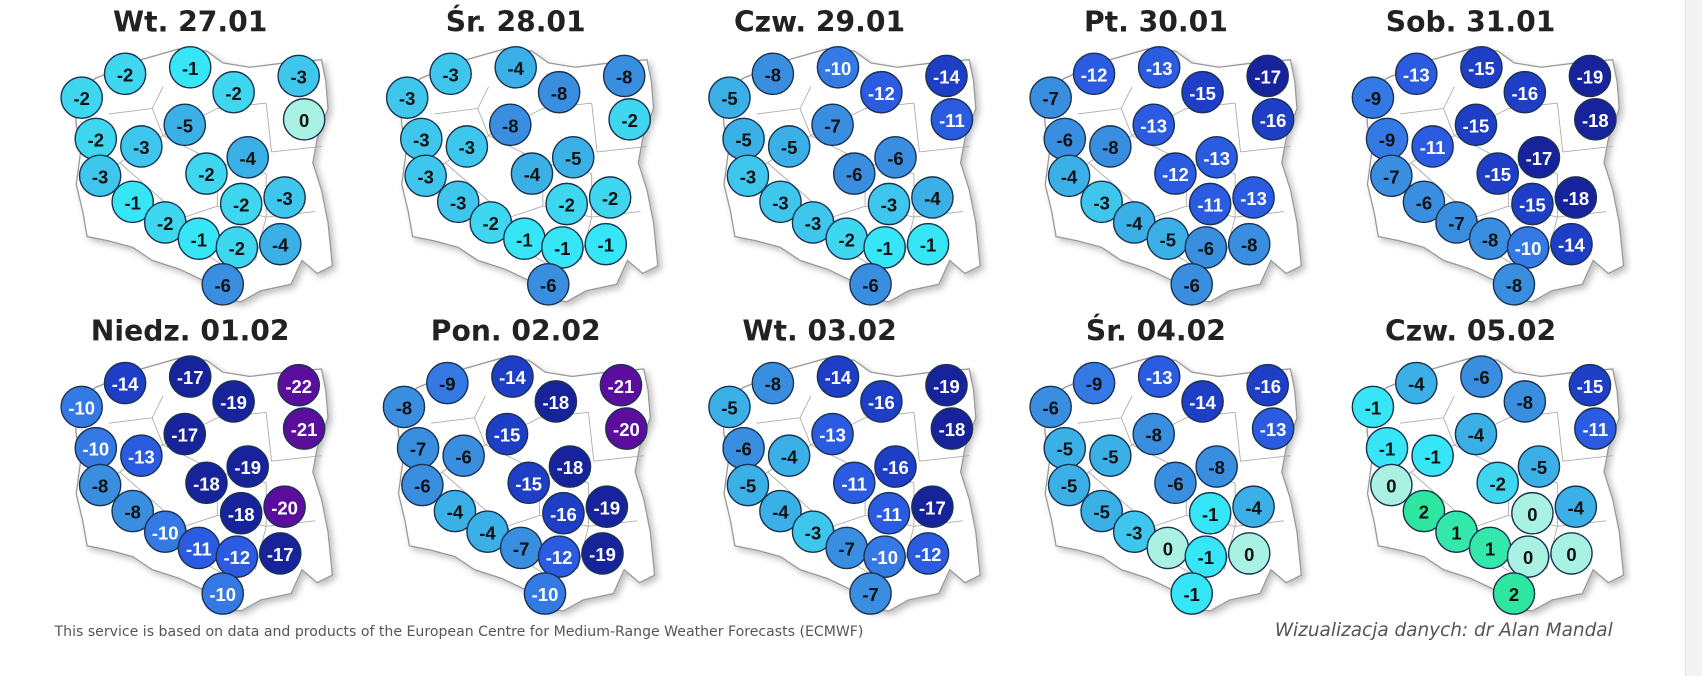  I want to click on temperature-marker: -3, so click(889, 204).